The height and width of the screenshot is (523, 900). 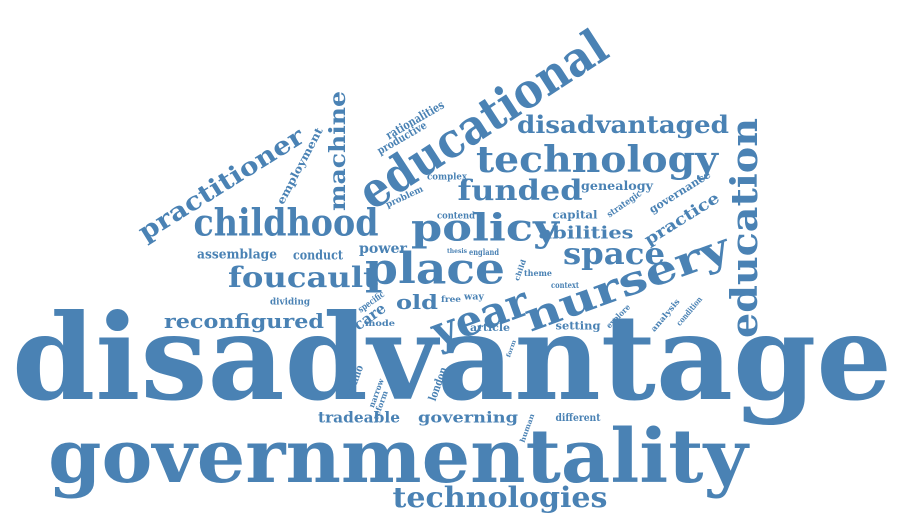 What do you see at coordinates (565, 285) in the screenshot?
I see `cloud-word-context: context` at bounding box center [565, 285].